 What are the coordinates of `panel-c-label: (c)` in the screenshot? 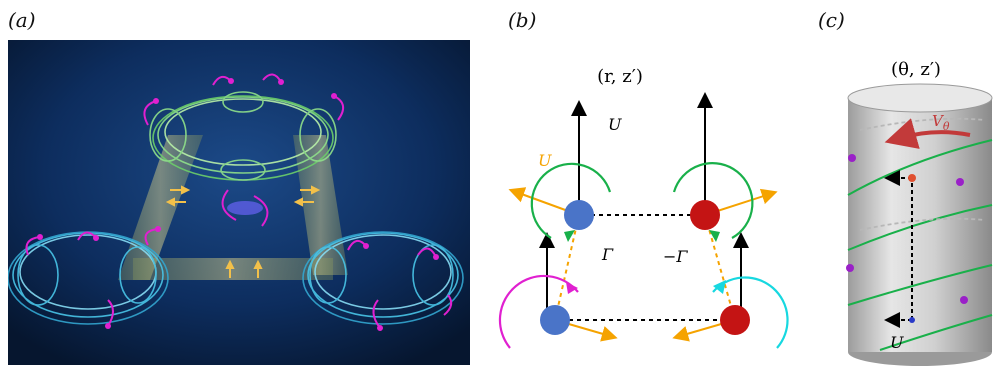 It's located at (831, 20).